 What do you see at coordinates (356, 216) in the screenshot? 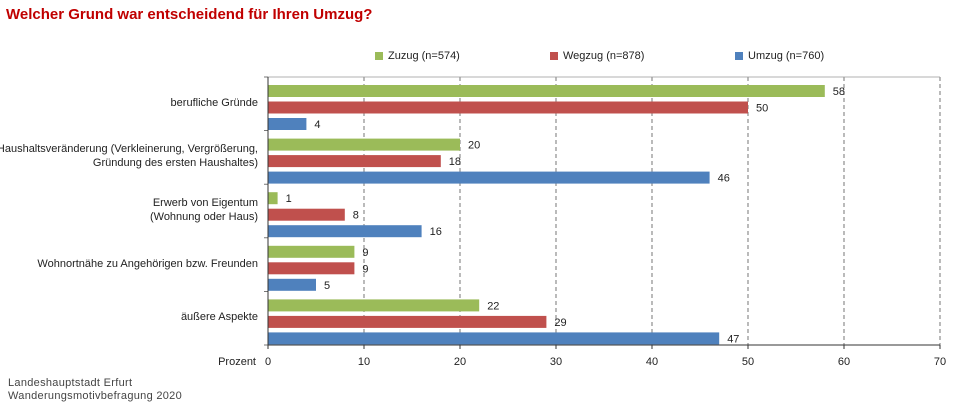
I see `data-label-2-1: 8` at bounding box center [356, 216].